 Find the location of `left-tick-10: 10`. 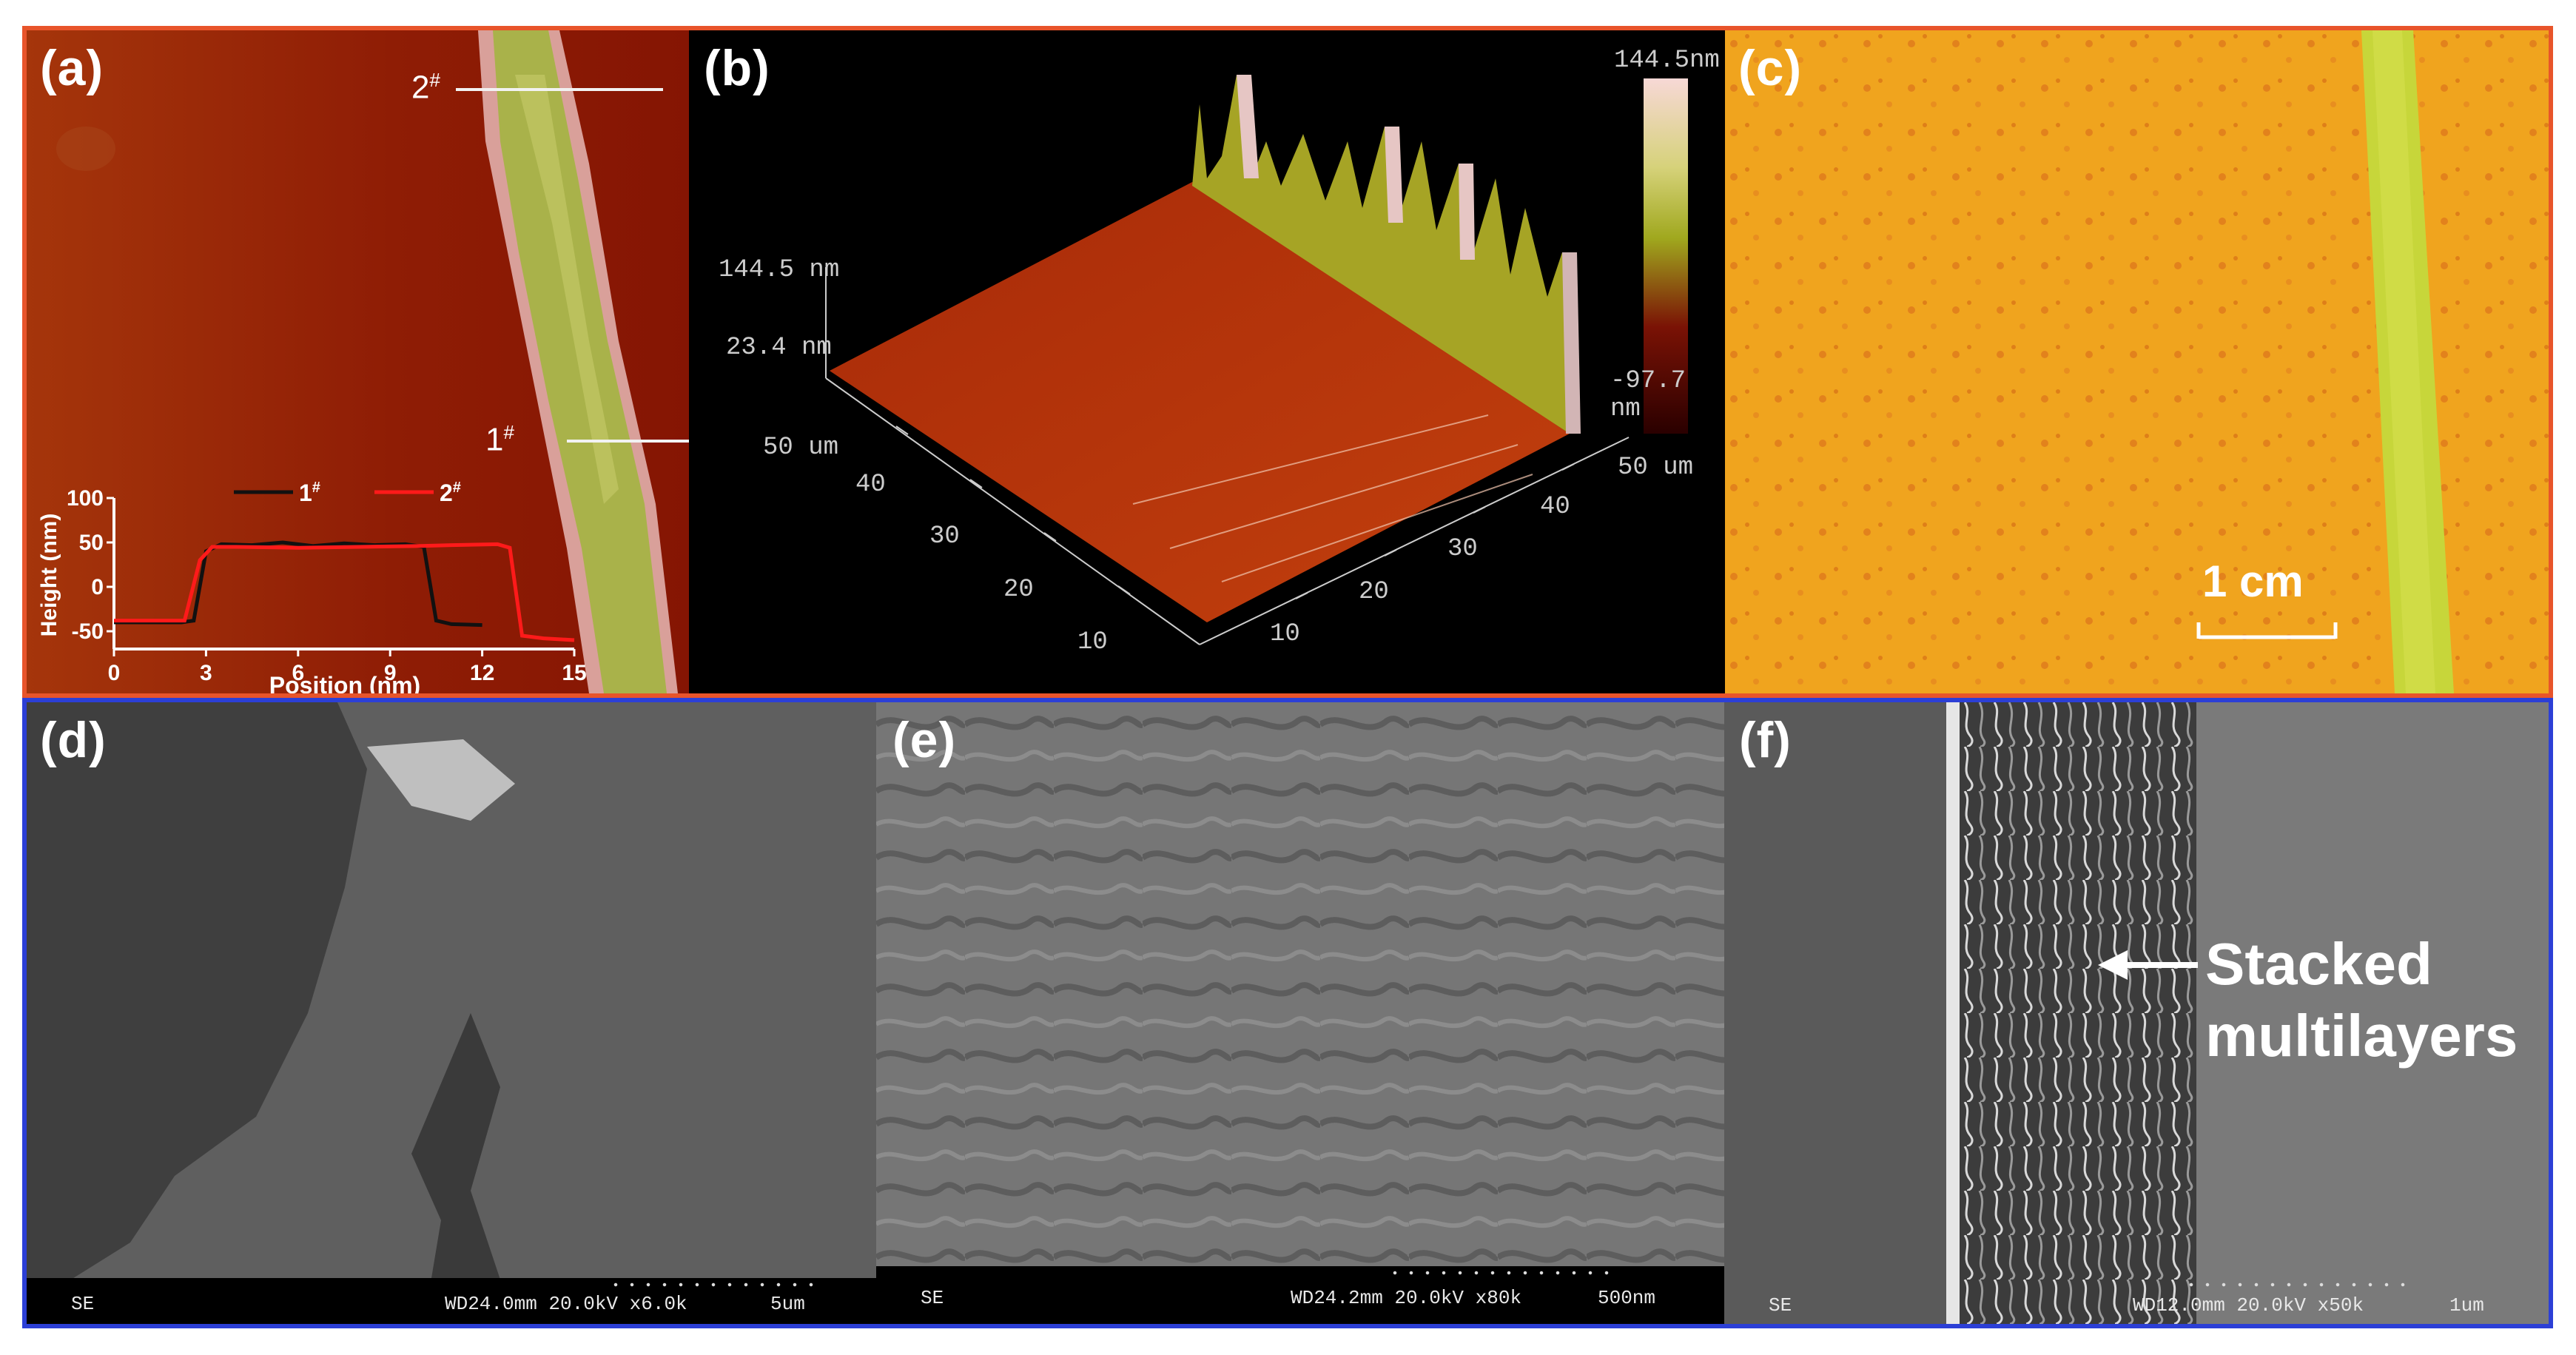

left-tick-10: 10 is located at coordinates (1092, 642).